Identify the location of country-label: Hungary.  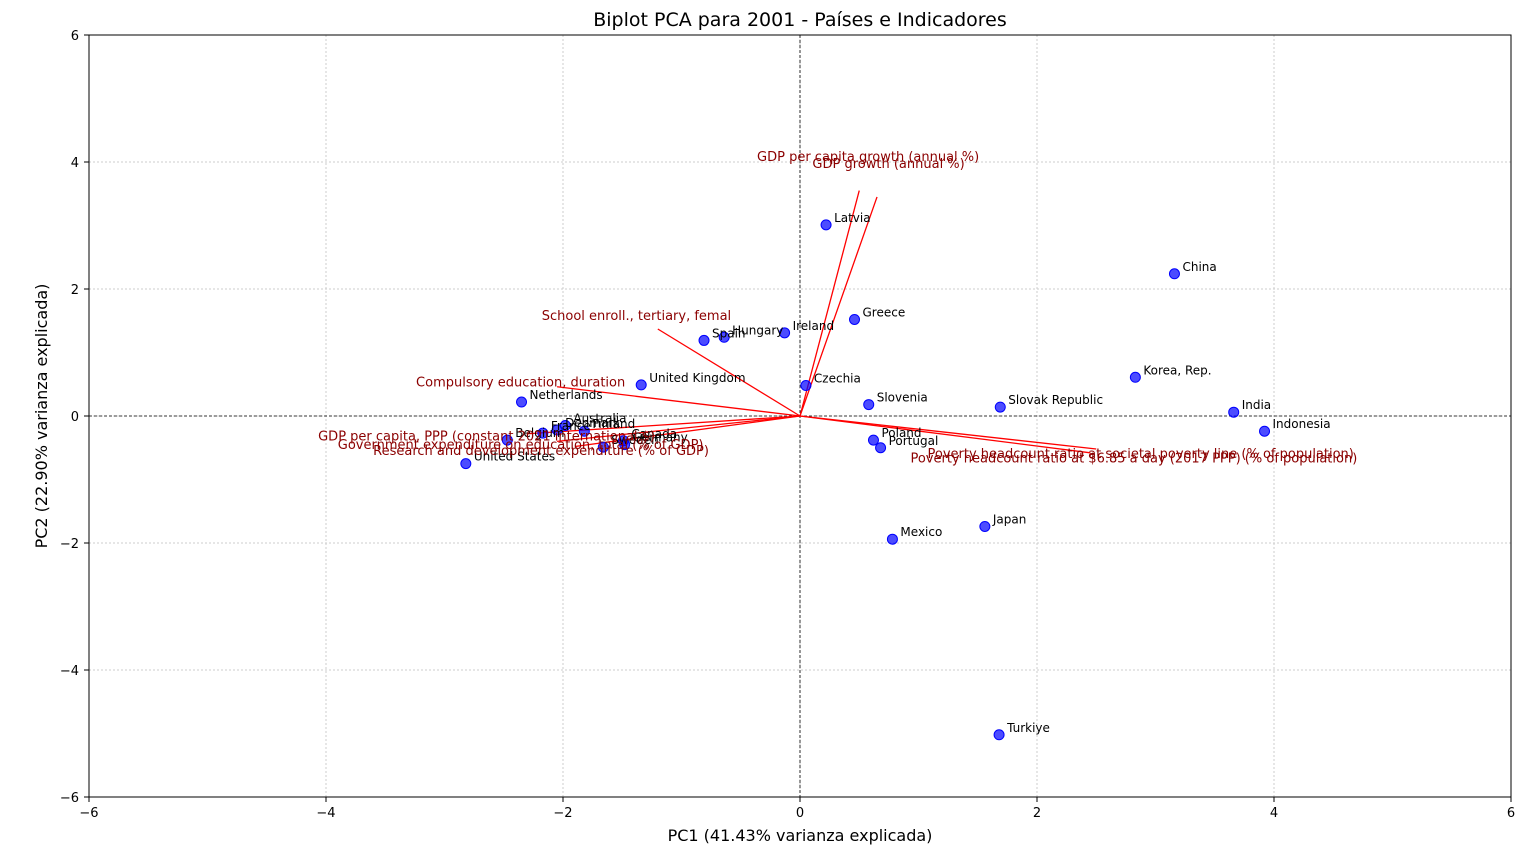
(757, 330).